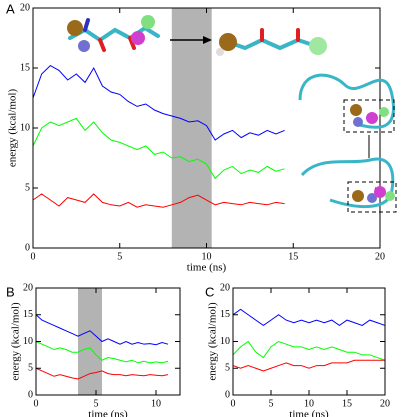 The height and width of the screenshot is (417, 415). I want to click on panel-letter: A, so click(10, 8).